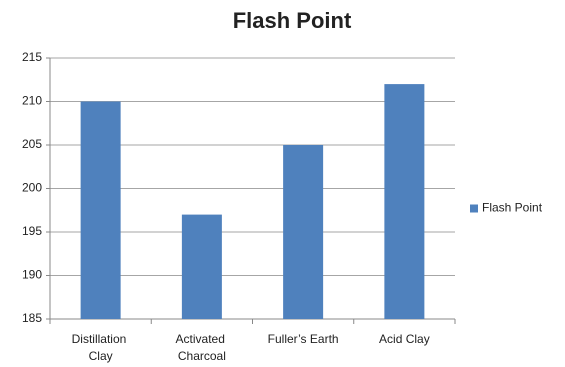 The height and width of the screenshot is (367, 565). Describe the element at coordinates (474, 208) in the screenshot. I see `legend-swatch` at that location.